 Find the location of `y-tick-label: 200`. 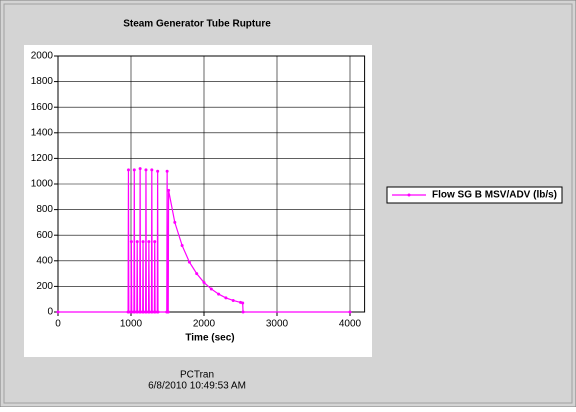

y-tick-label: 200 is located at coordinates (44, 286).